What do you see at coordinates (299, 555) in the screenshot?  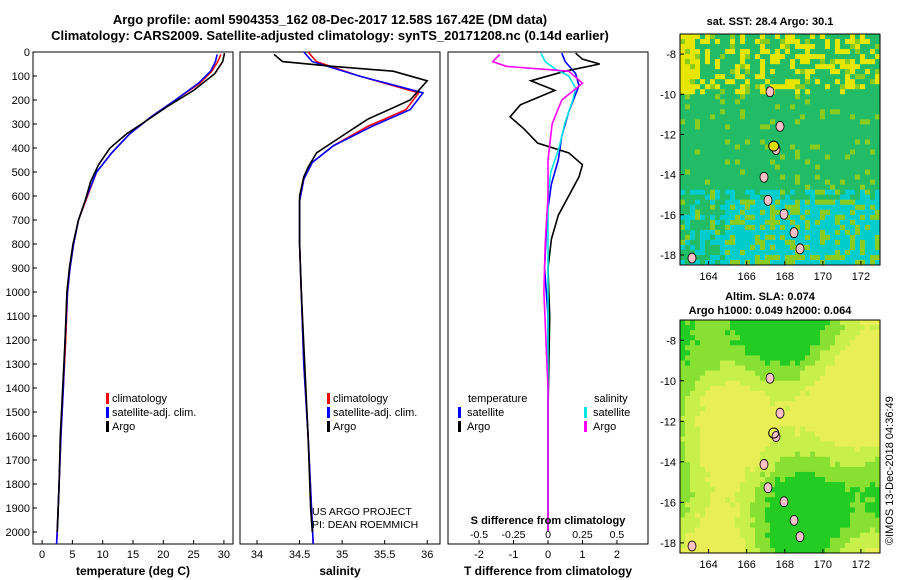 I see `x-tick-label: 34.5` at bounding box center [299, 555].